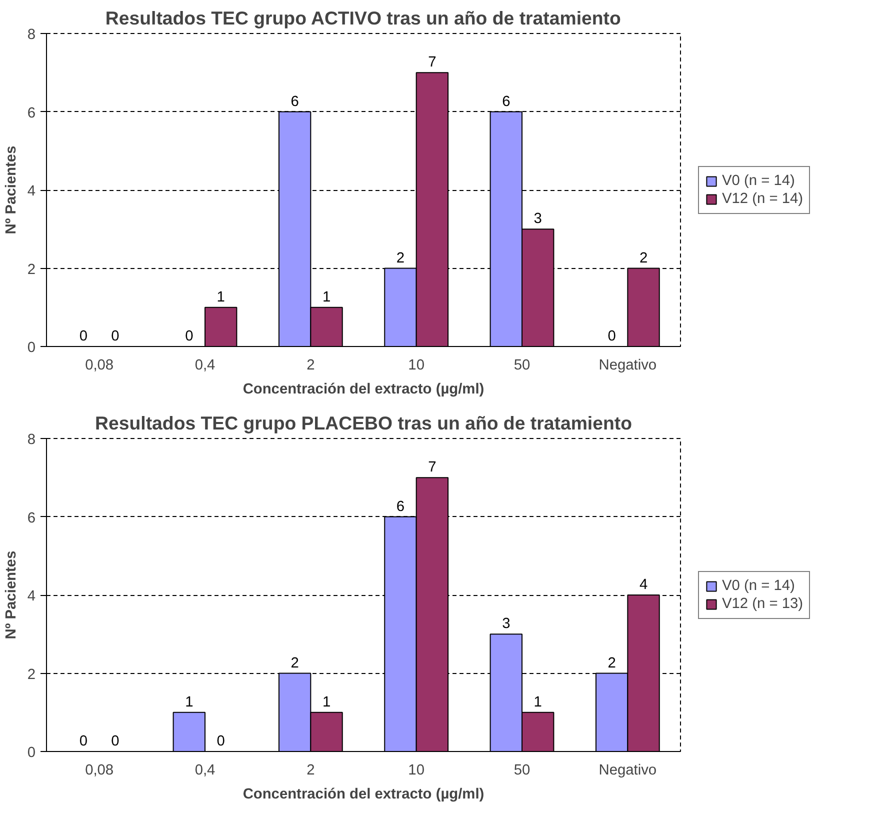  Describe the element at coordinates (363, 423) in the screenshot. I see `chart-title: Resultados TEC grupo PLACEBO tras un año de tratamiento` at that location.